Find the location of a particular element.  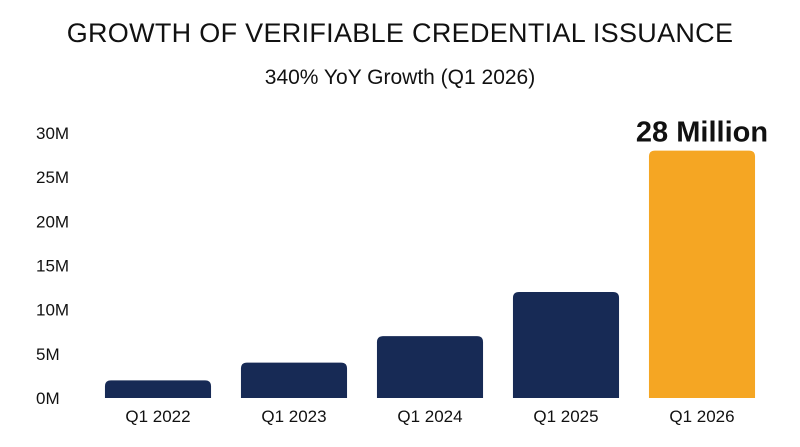

x-tick-label: Q1 2025 is located at coordinates (565, 416).